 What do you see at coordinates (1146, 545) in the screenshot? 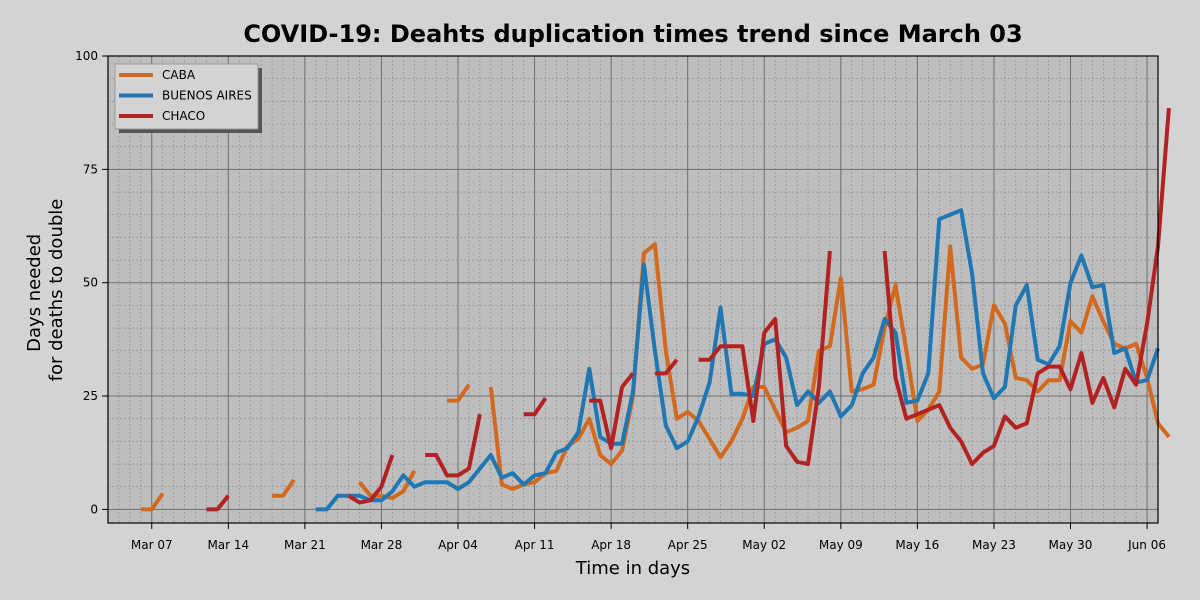
I see `x-tick-label: Jun 06` at bounding box center [1146, 545].